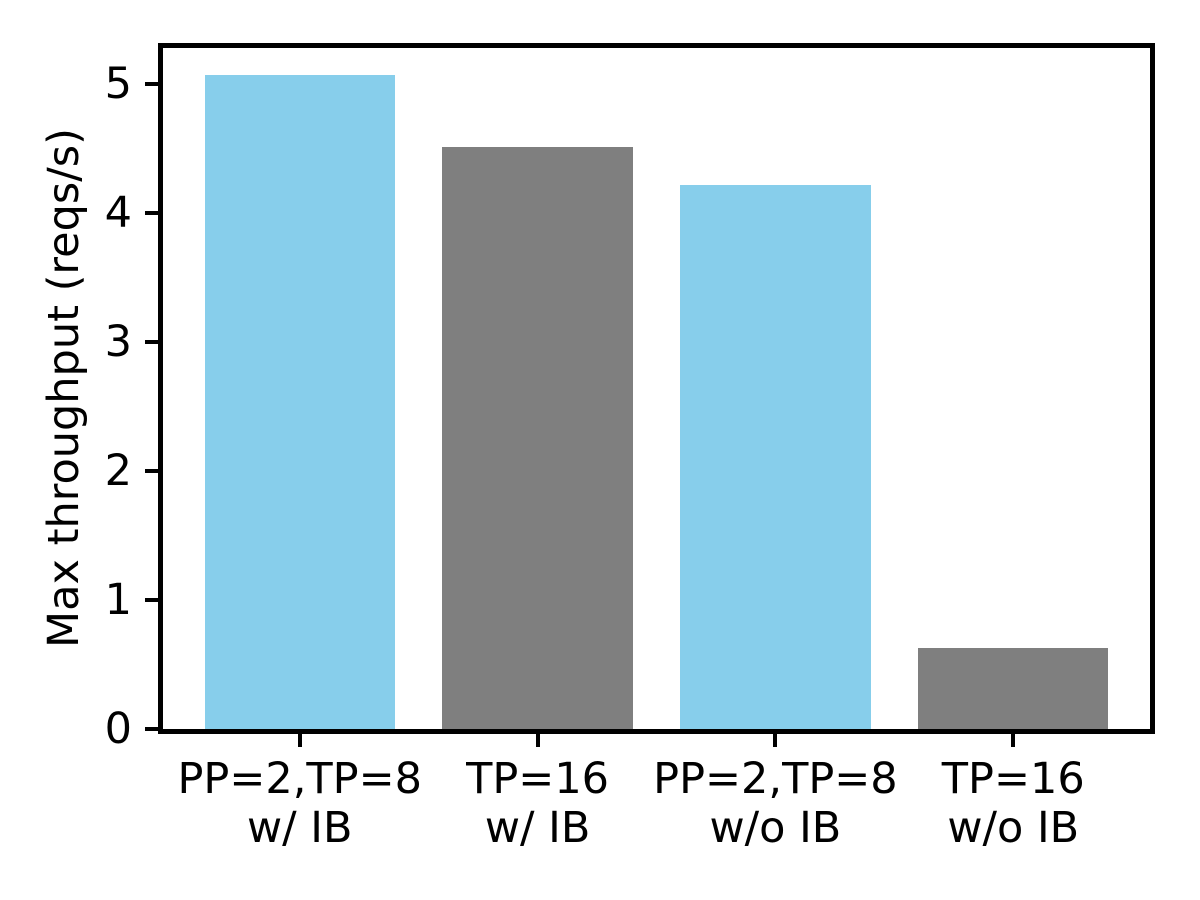 The width and height of the screenshot is (1200, 900). Describe the element at coordinates (118, 84) in the screenshot. I see `y-tick-label: 5` at that location.